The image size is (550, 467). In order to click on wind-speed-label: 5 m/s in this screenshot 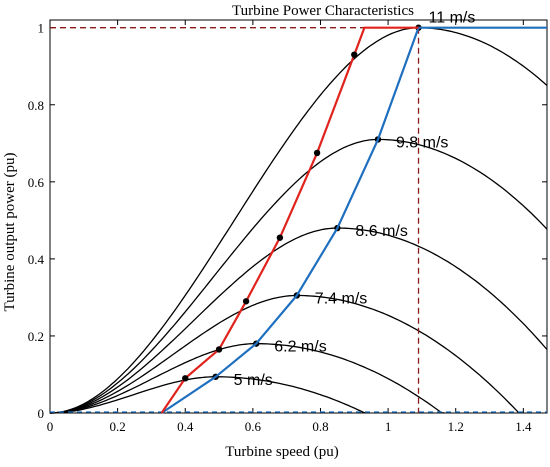, I will do `click(253, 380)`.